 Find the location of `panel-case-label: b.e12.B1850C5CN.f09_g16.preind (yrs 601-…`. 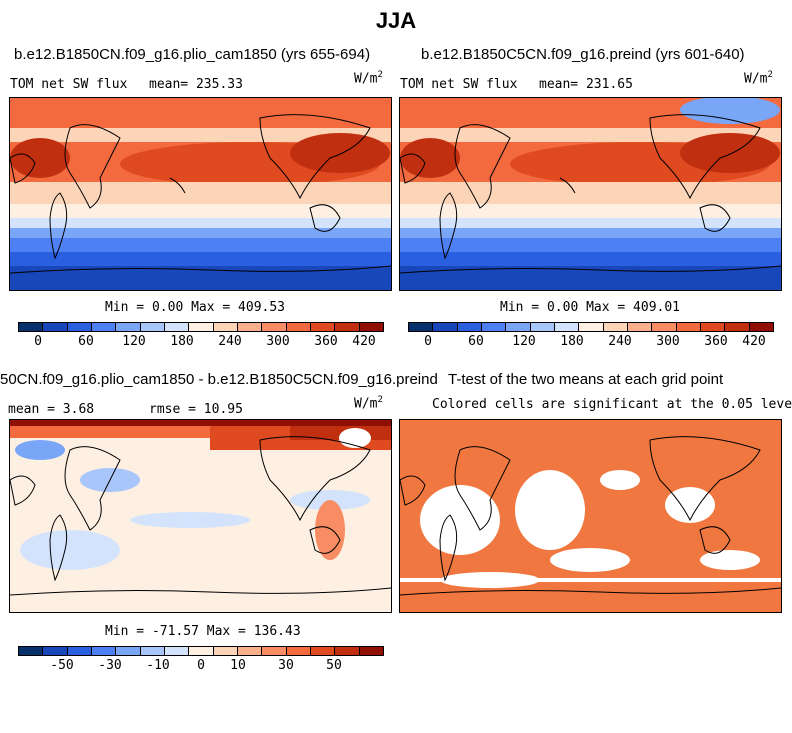

panel-case-label: b.e12.B1850C5CN.f09_g16.preind (yrs 601-… is located at coordinates (583, 54).